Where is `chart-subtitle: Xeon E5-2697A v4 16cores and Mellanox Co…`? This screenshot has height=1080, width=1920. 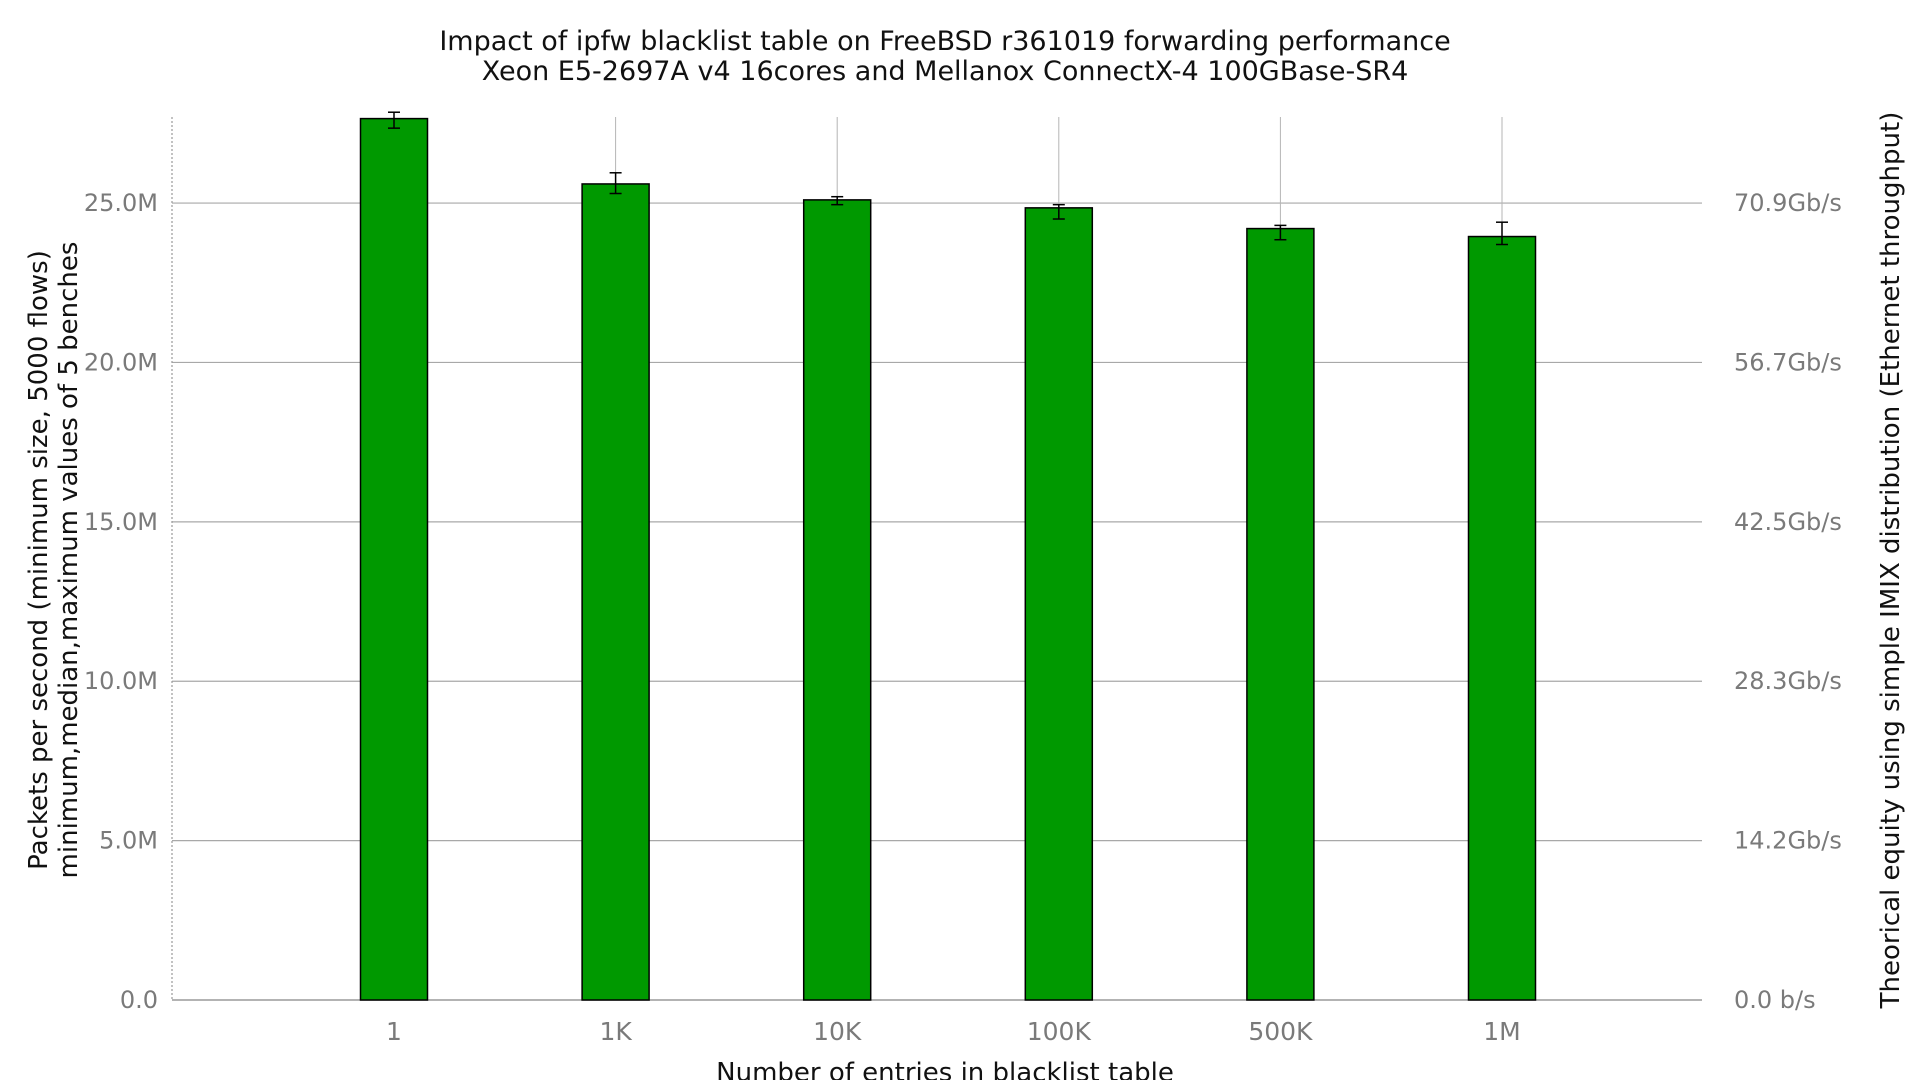
chart-subtitle: Xeon E5-2697A v4 16cores and Mellanox Co… is located at coordinates (945, 71).